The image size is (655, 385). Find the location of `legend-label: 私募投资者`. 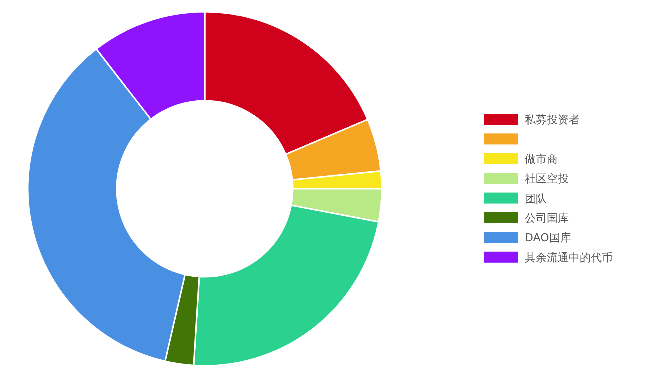

legend-label: 私募投资者 is located at coordinates (552, 120).